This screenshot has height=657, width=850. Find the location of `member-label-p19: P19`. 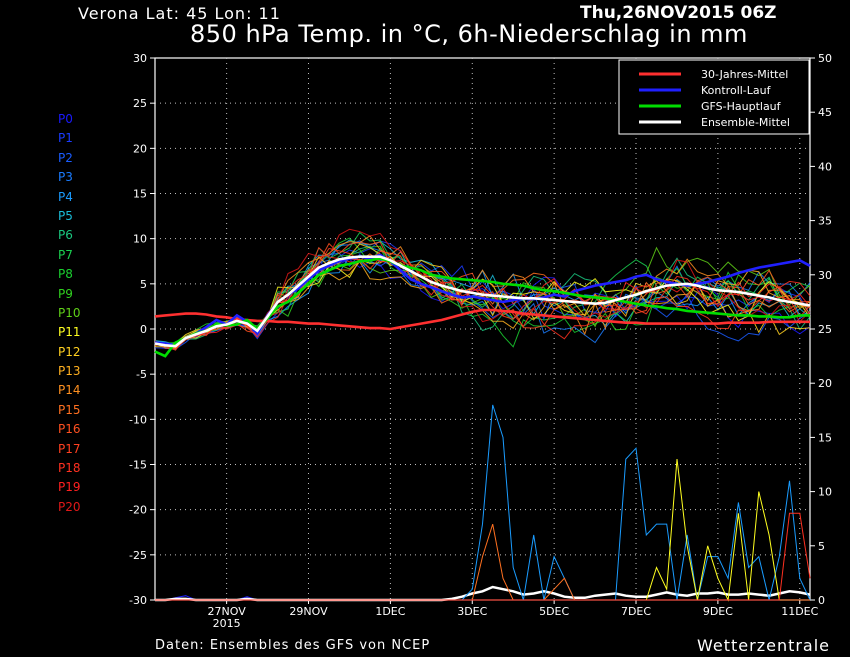

member-label-p19: P19 is located at coordinates (69, 487).